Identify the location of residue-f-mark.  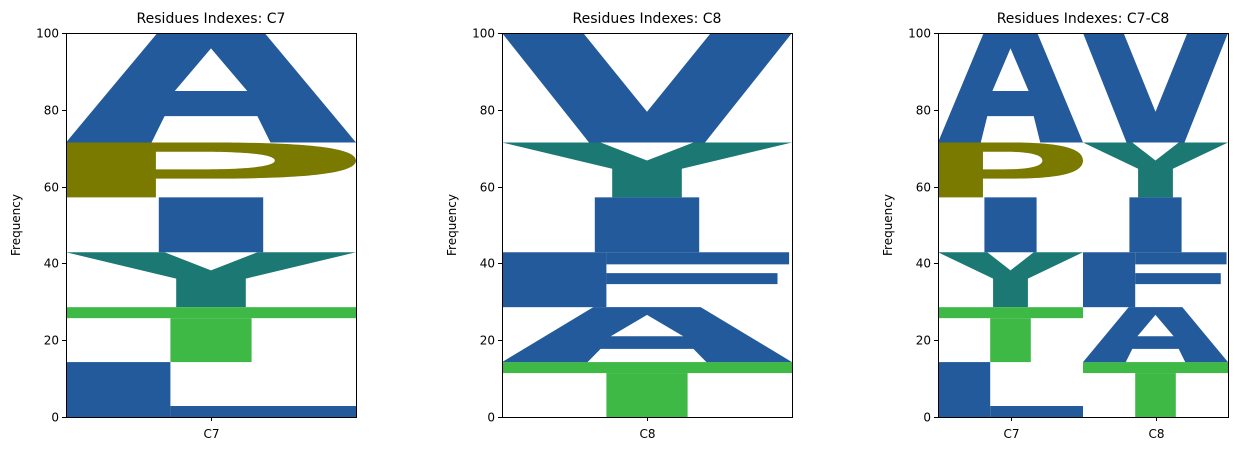
(646, 280).